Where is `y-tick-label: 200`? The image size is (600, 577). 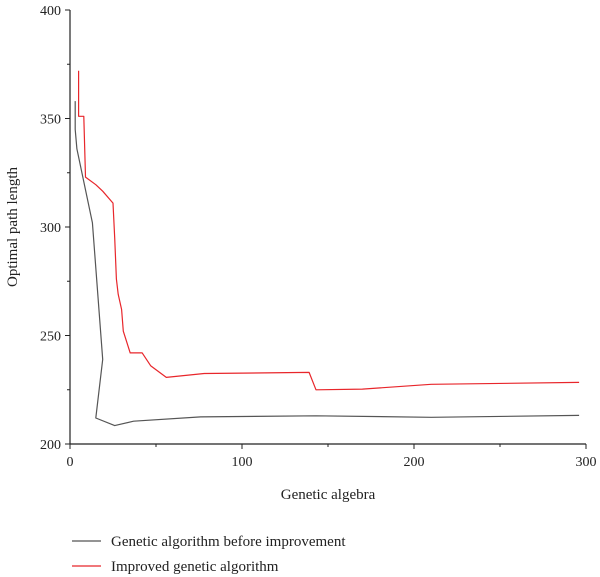 y-tick-label: 200 is located at coordinates (50, 445).